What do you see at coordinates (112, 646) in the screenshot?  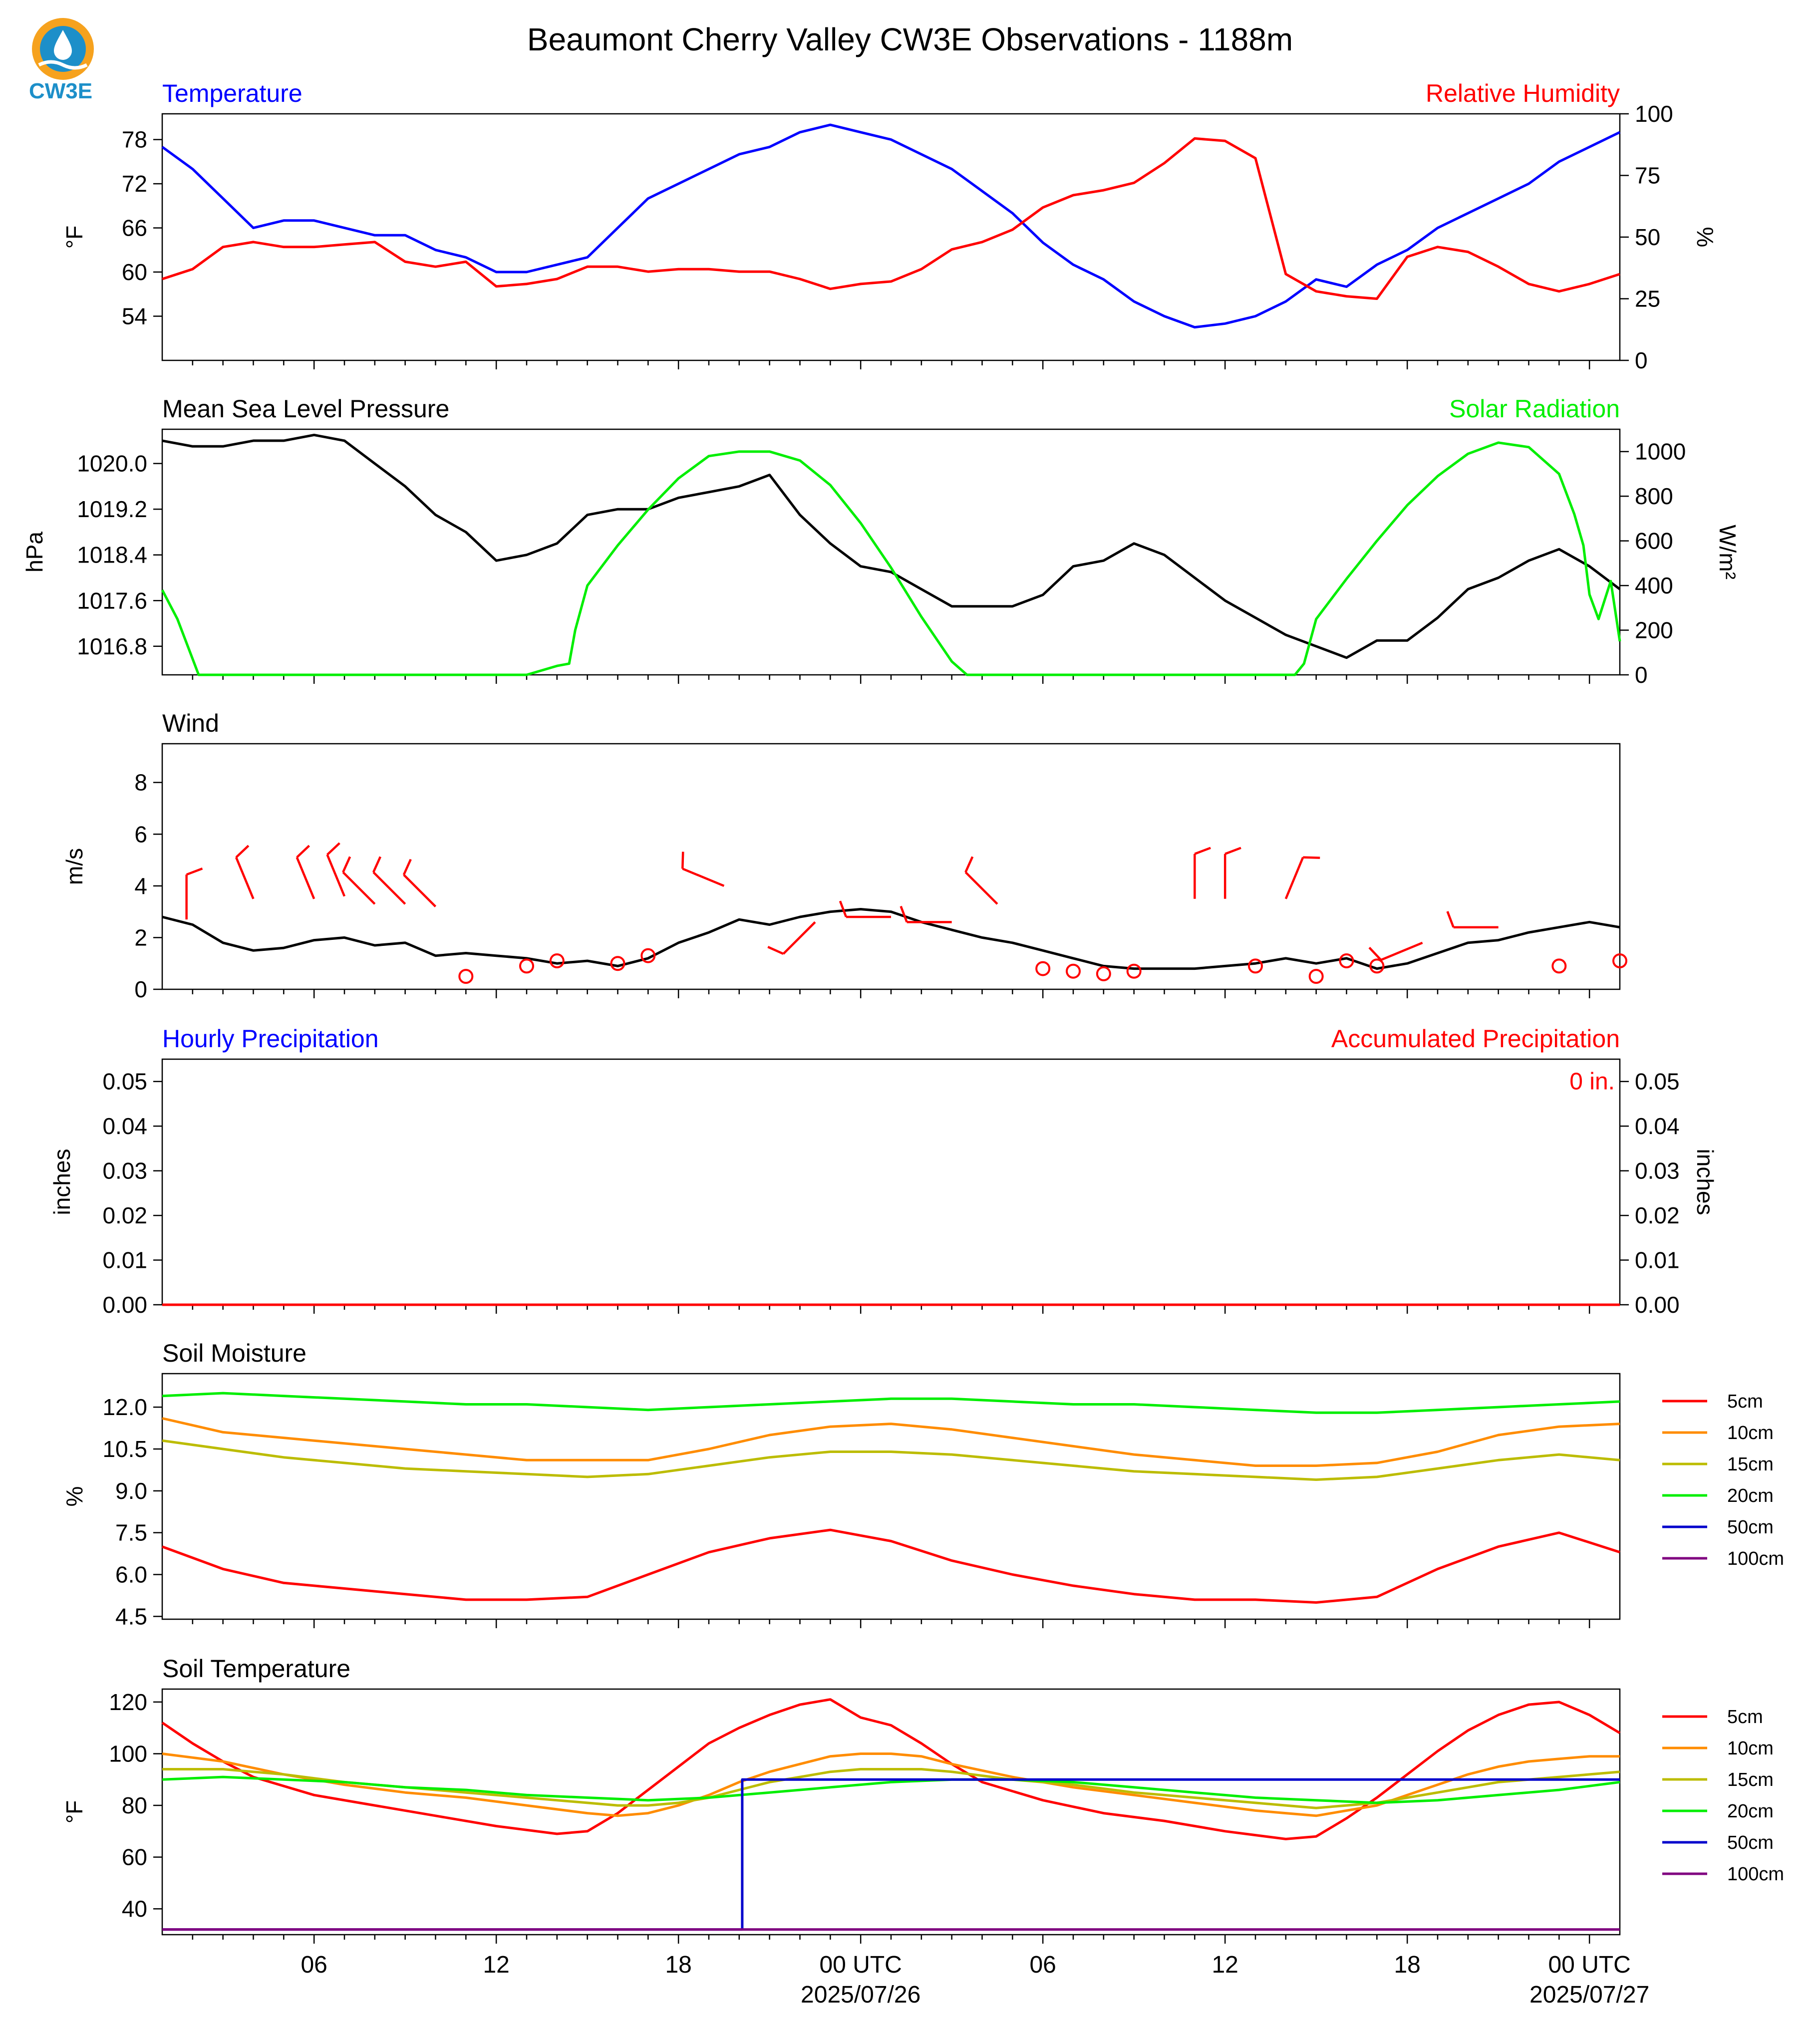 I see `y-tick-label: 1016.8` at bounding box center [112, 646].